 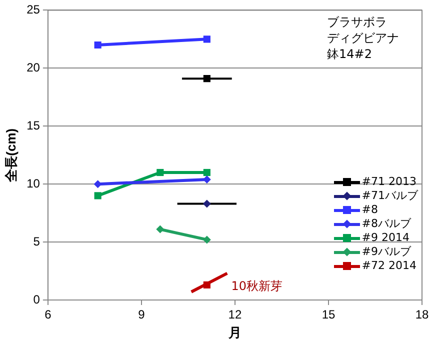 I want to click on annotation: 鉢14#2, so click(x=349, y=54).